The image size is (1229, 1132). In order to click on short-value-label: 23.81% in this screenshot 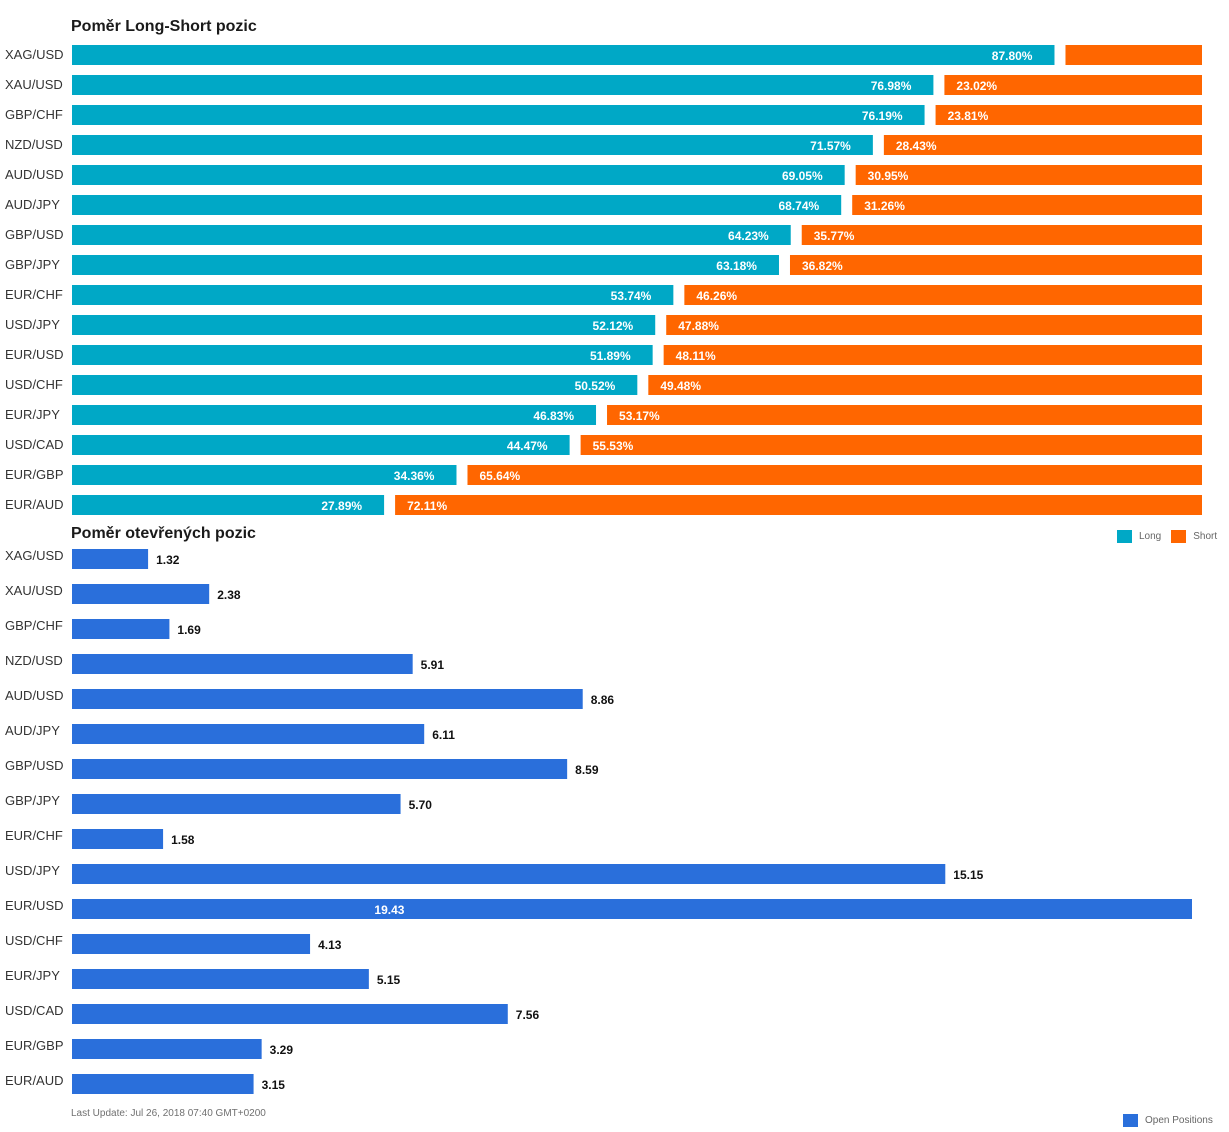, I will do `click(968, 116)`.